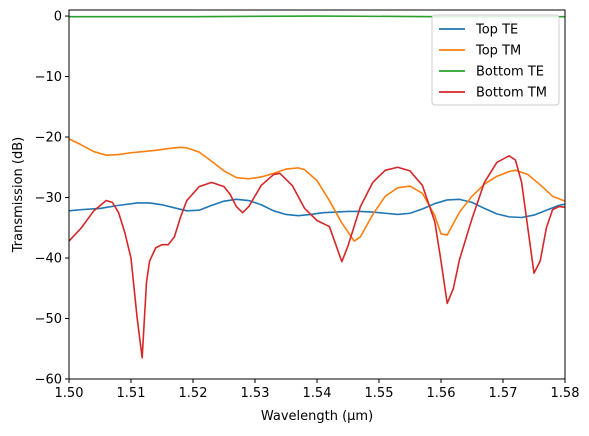  I want to click on x-tick-label: 1.56, so click(441, 393).